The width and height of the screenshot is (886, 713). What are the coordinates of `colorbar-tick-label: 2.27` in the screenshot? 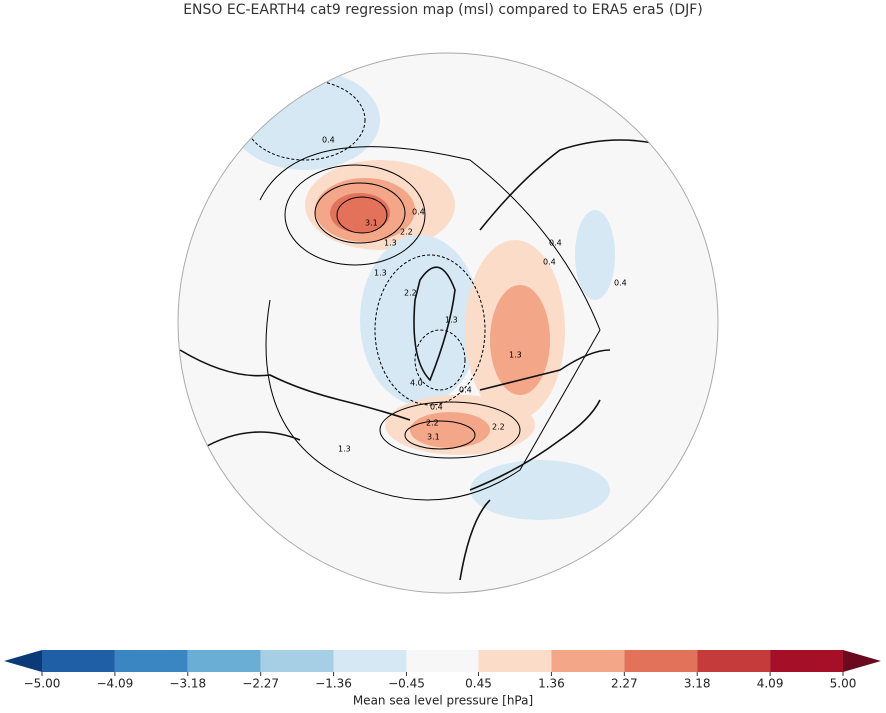 It's located at (624, 684).